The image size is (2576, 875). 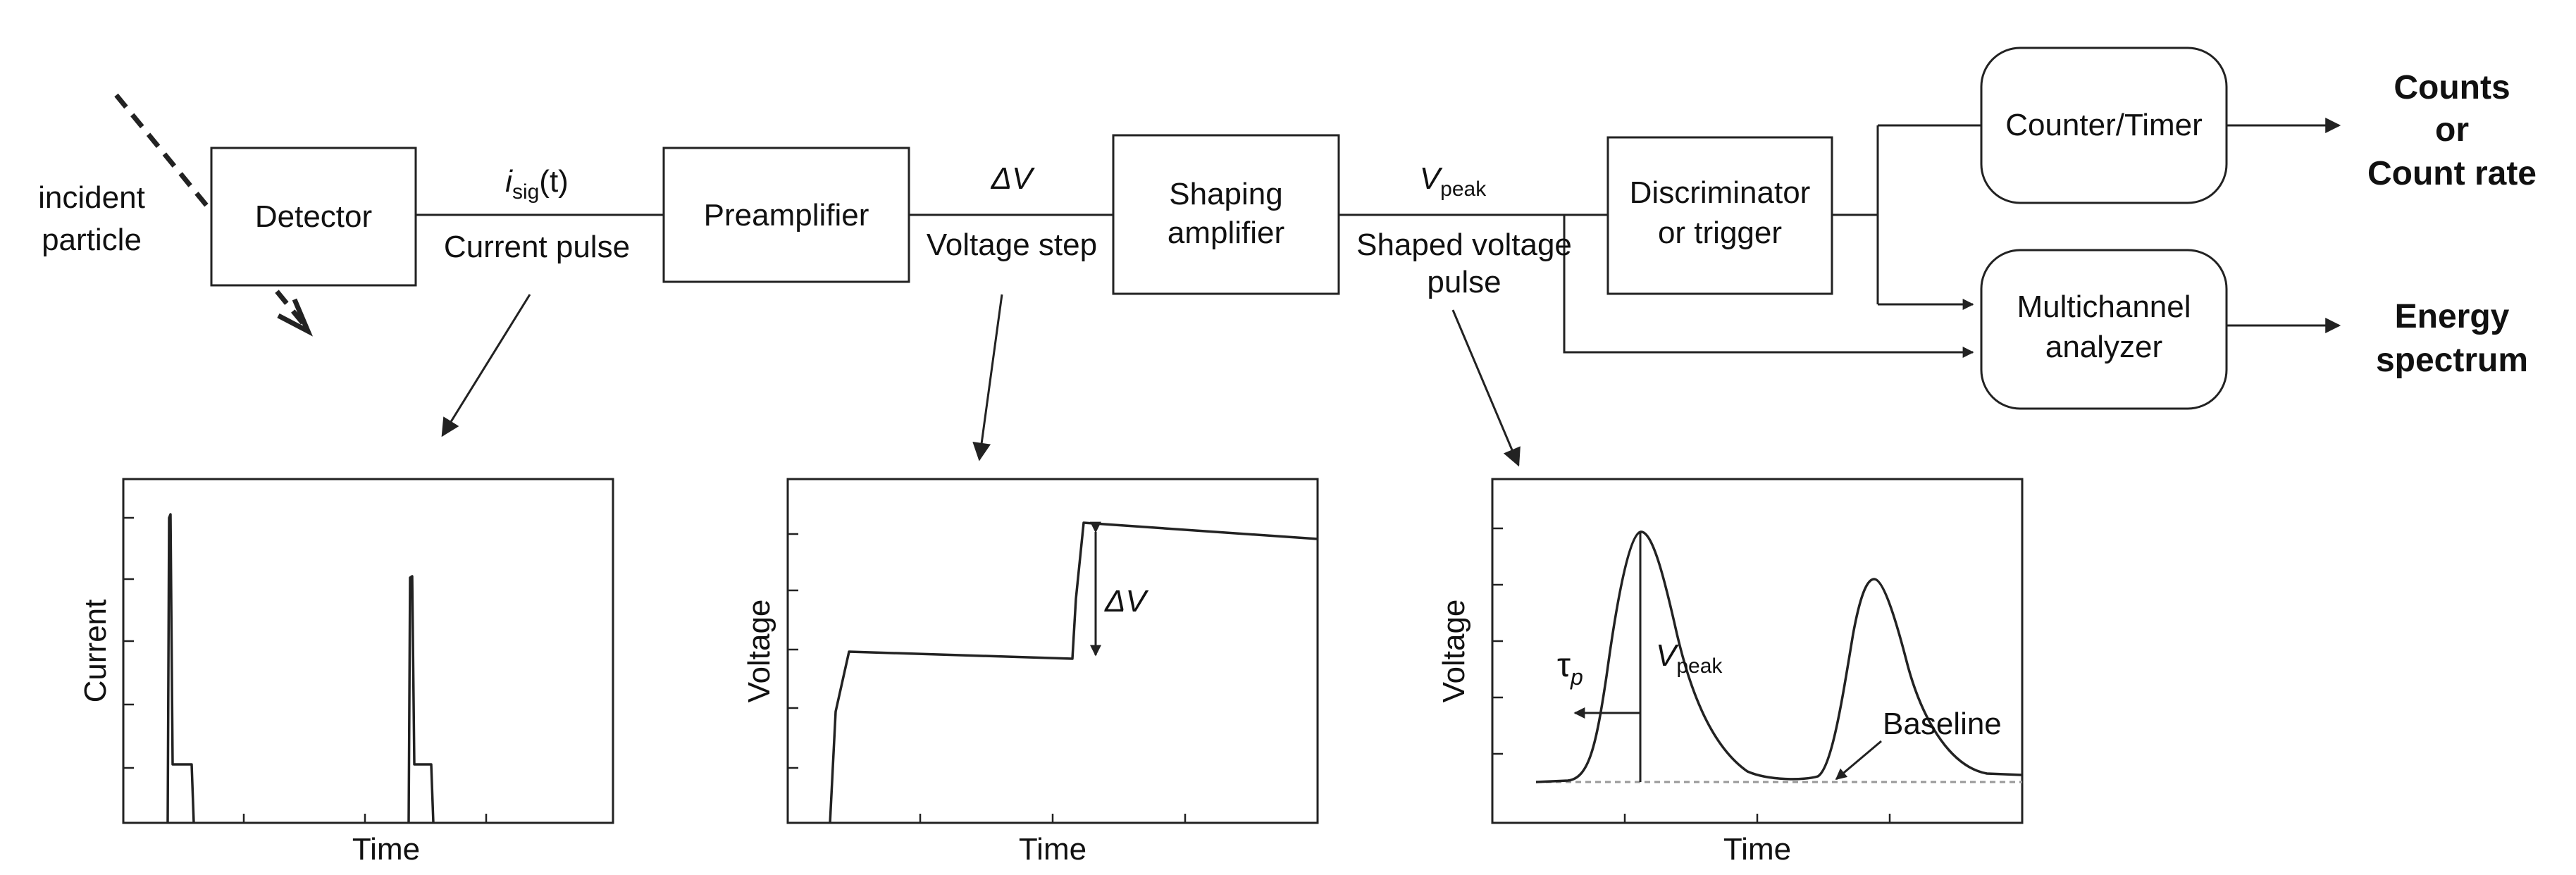 I want to click on baseline-label: Baseline, so click(x=1942, y=724).